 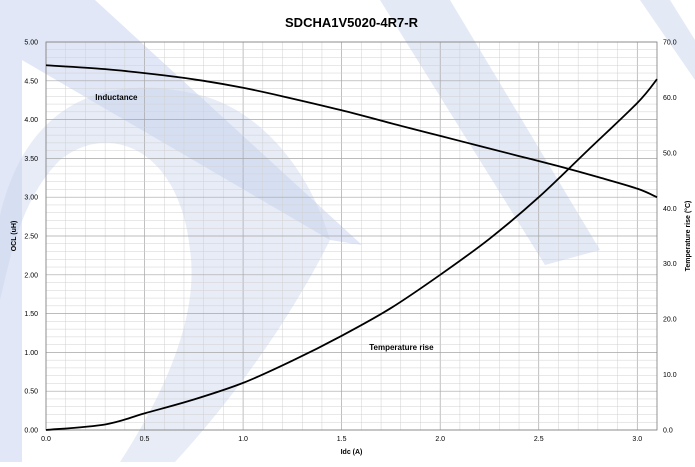 I want to click on y-axis-label: OCL (uH), so click(x=14, y=236).